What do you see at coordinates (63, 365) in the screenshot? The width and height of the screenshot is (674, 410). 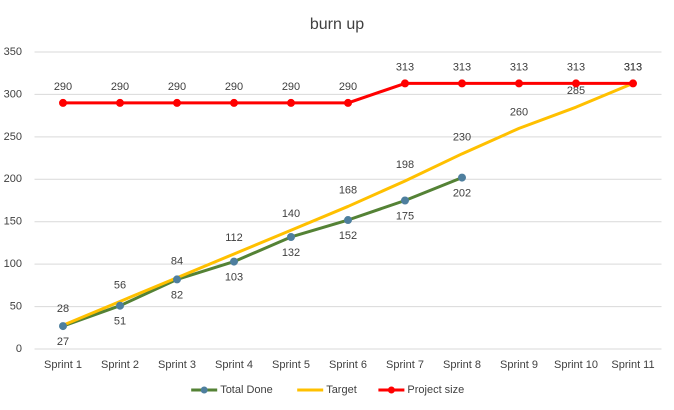 I see `x-tick-label: Sprint 1` at bounding box center [63, 365].